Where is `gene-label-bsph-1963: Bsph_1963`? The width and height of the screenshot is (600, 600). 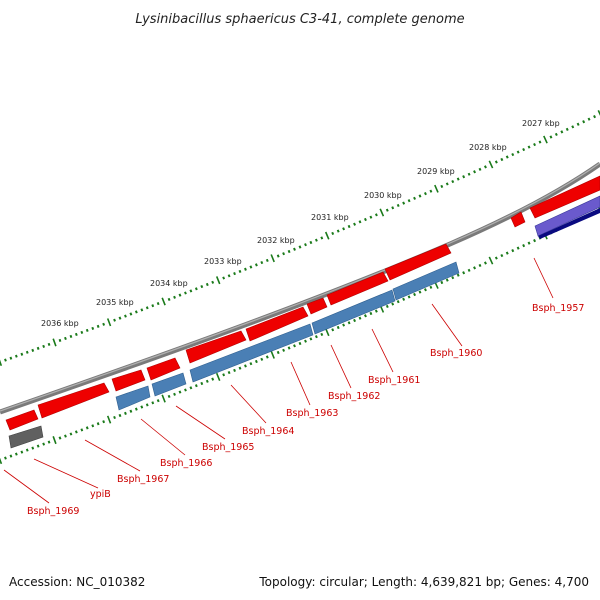
gene-label-bsph-1963: Bsph_1963 is located at coordinates (312, 413).